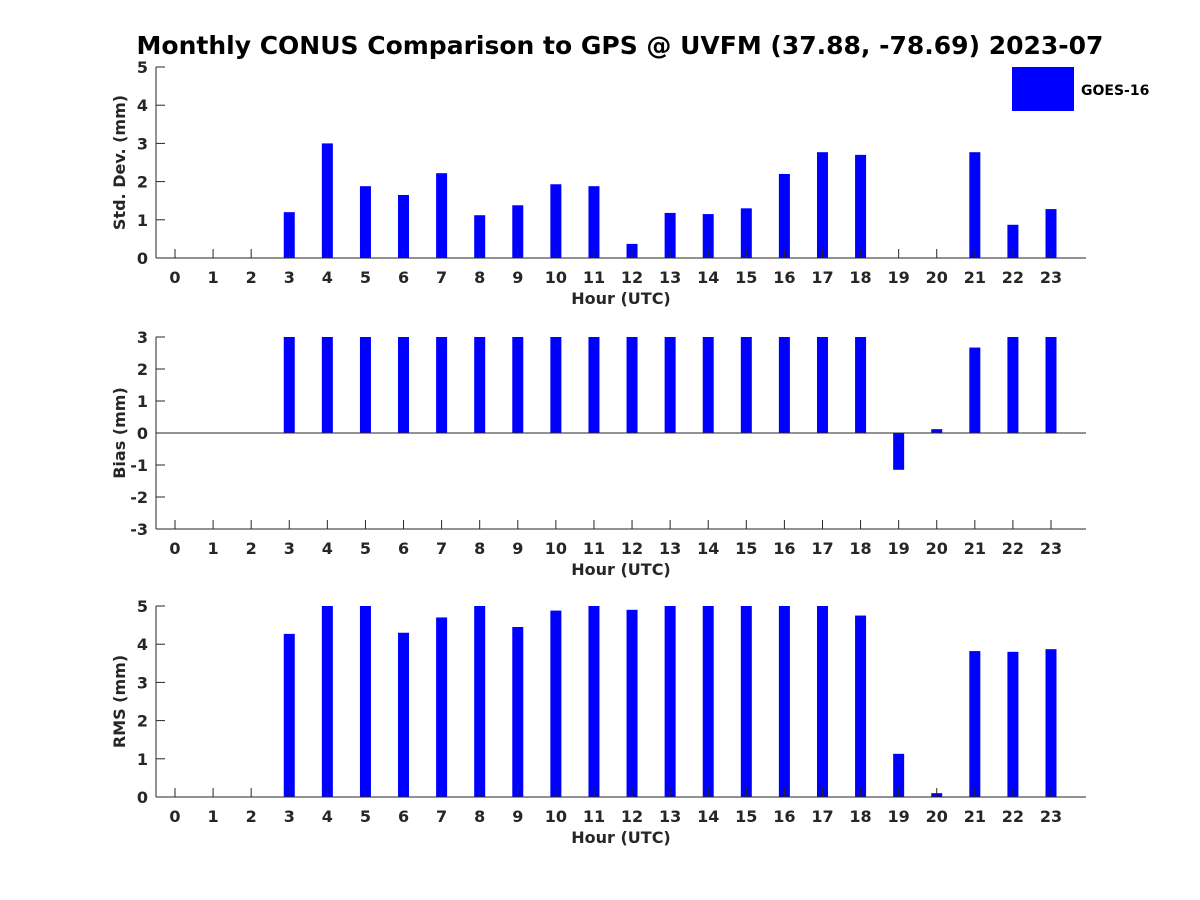  What do you see at coordinates (517, 277) in the screenshot?
I see `x-tick-label: 9` at bounding box center [517, 277].